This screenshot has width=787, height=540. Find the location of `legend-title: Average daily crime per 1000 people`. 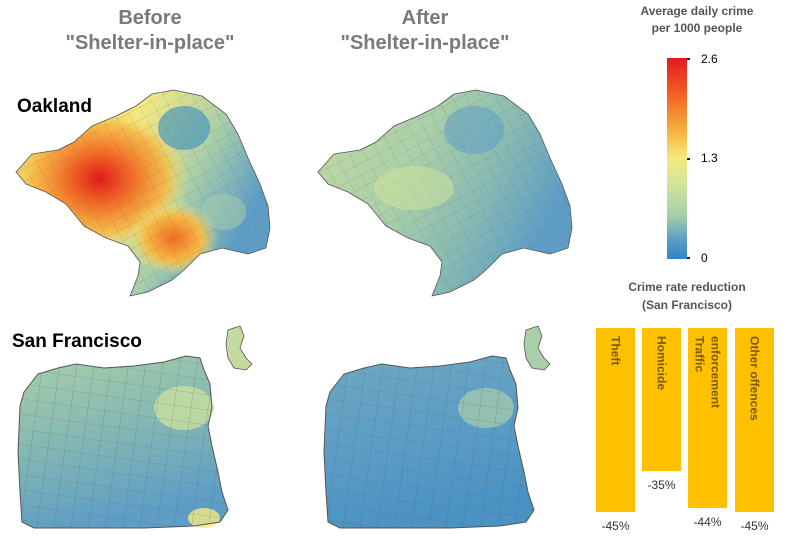

legend-title: Average daily crime per 1000 people is located at coordinates (697, 20).